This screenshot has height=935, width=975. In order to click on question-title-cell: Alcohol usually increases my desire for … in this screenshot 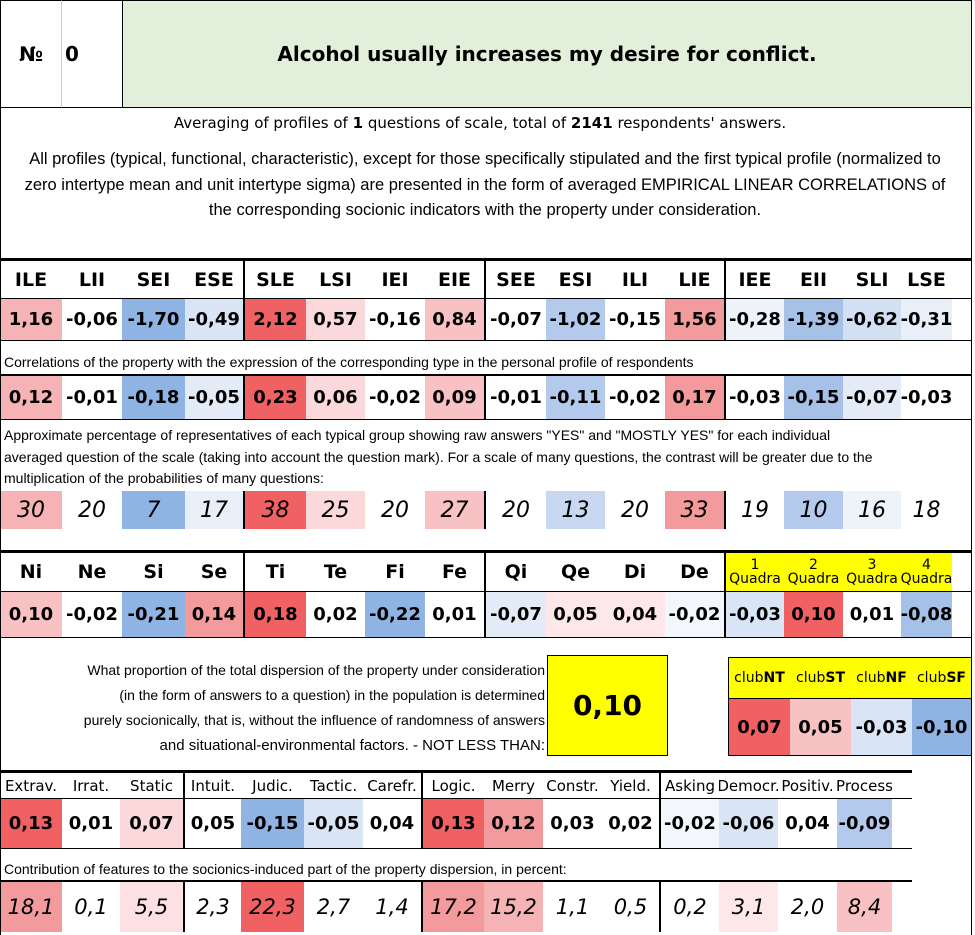, I will do `click(547, 54)`.